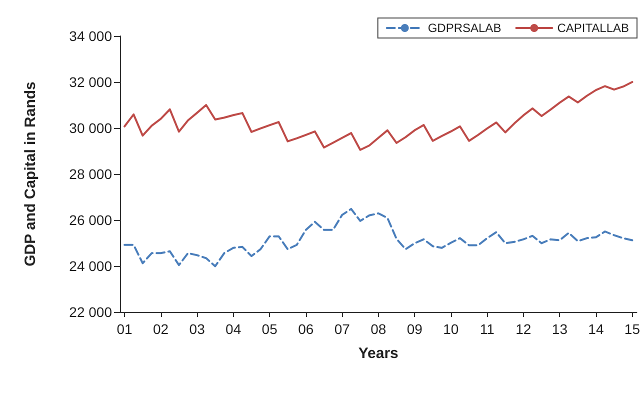  I want to click on x-tick-label: 06, so click(306, 329).